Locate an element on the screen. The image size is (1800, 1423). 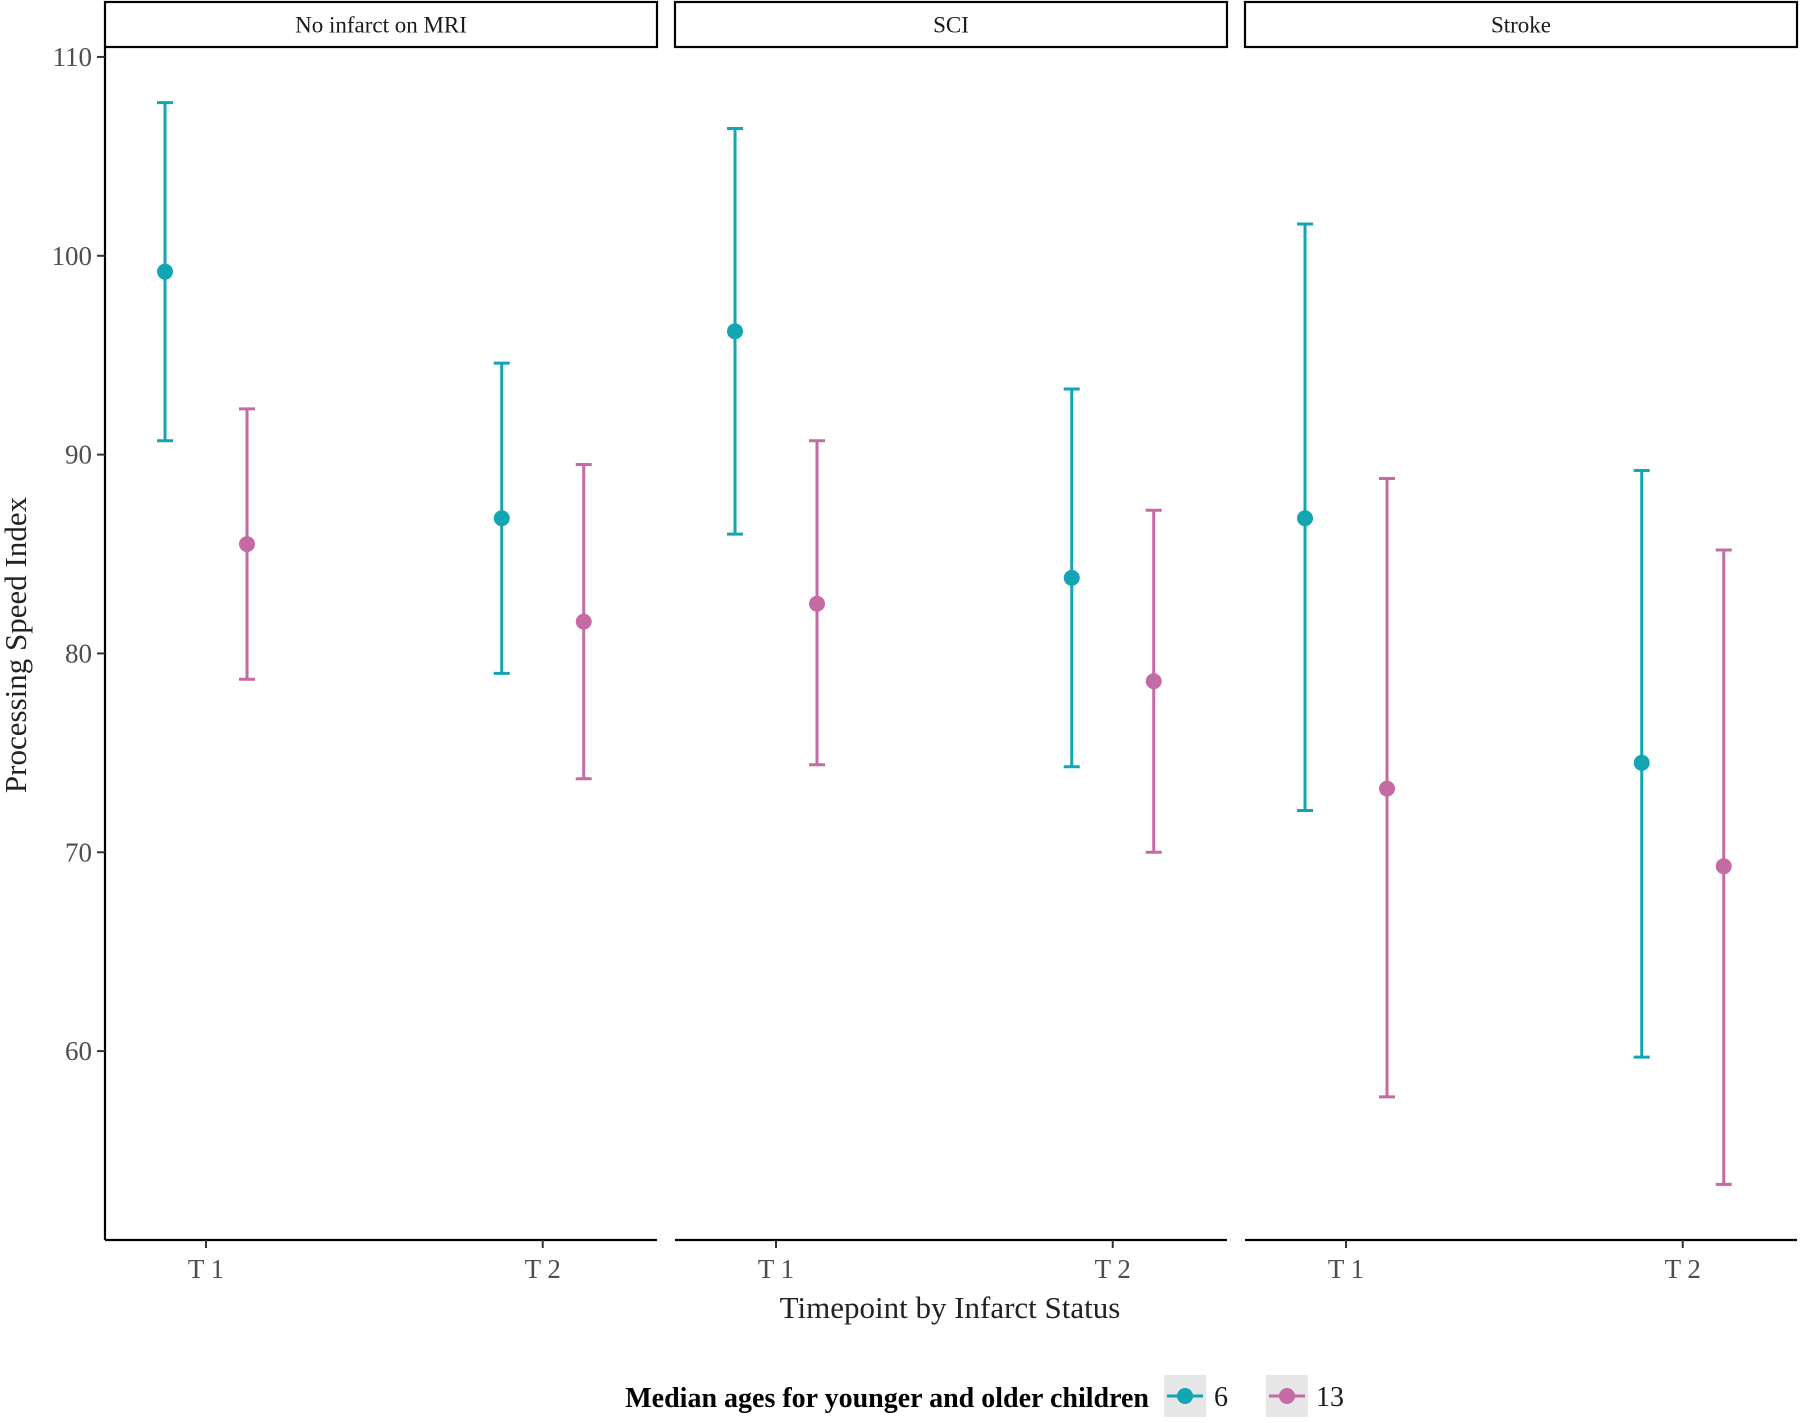
legend-label: 13 is located at coordinates (1330, 1397).